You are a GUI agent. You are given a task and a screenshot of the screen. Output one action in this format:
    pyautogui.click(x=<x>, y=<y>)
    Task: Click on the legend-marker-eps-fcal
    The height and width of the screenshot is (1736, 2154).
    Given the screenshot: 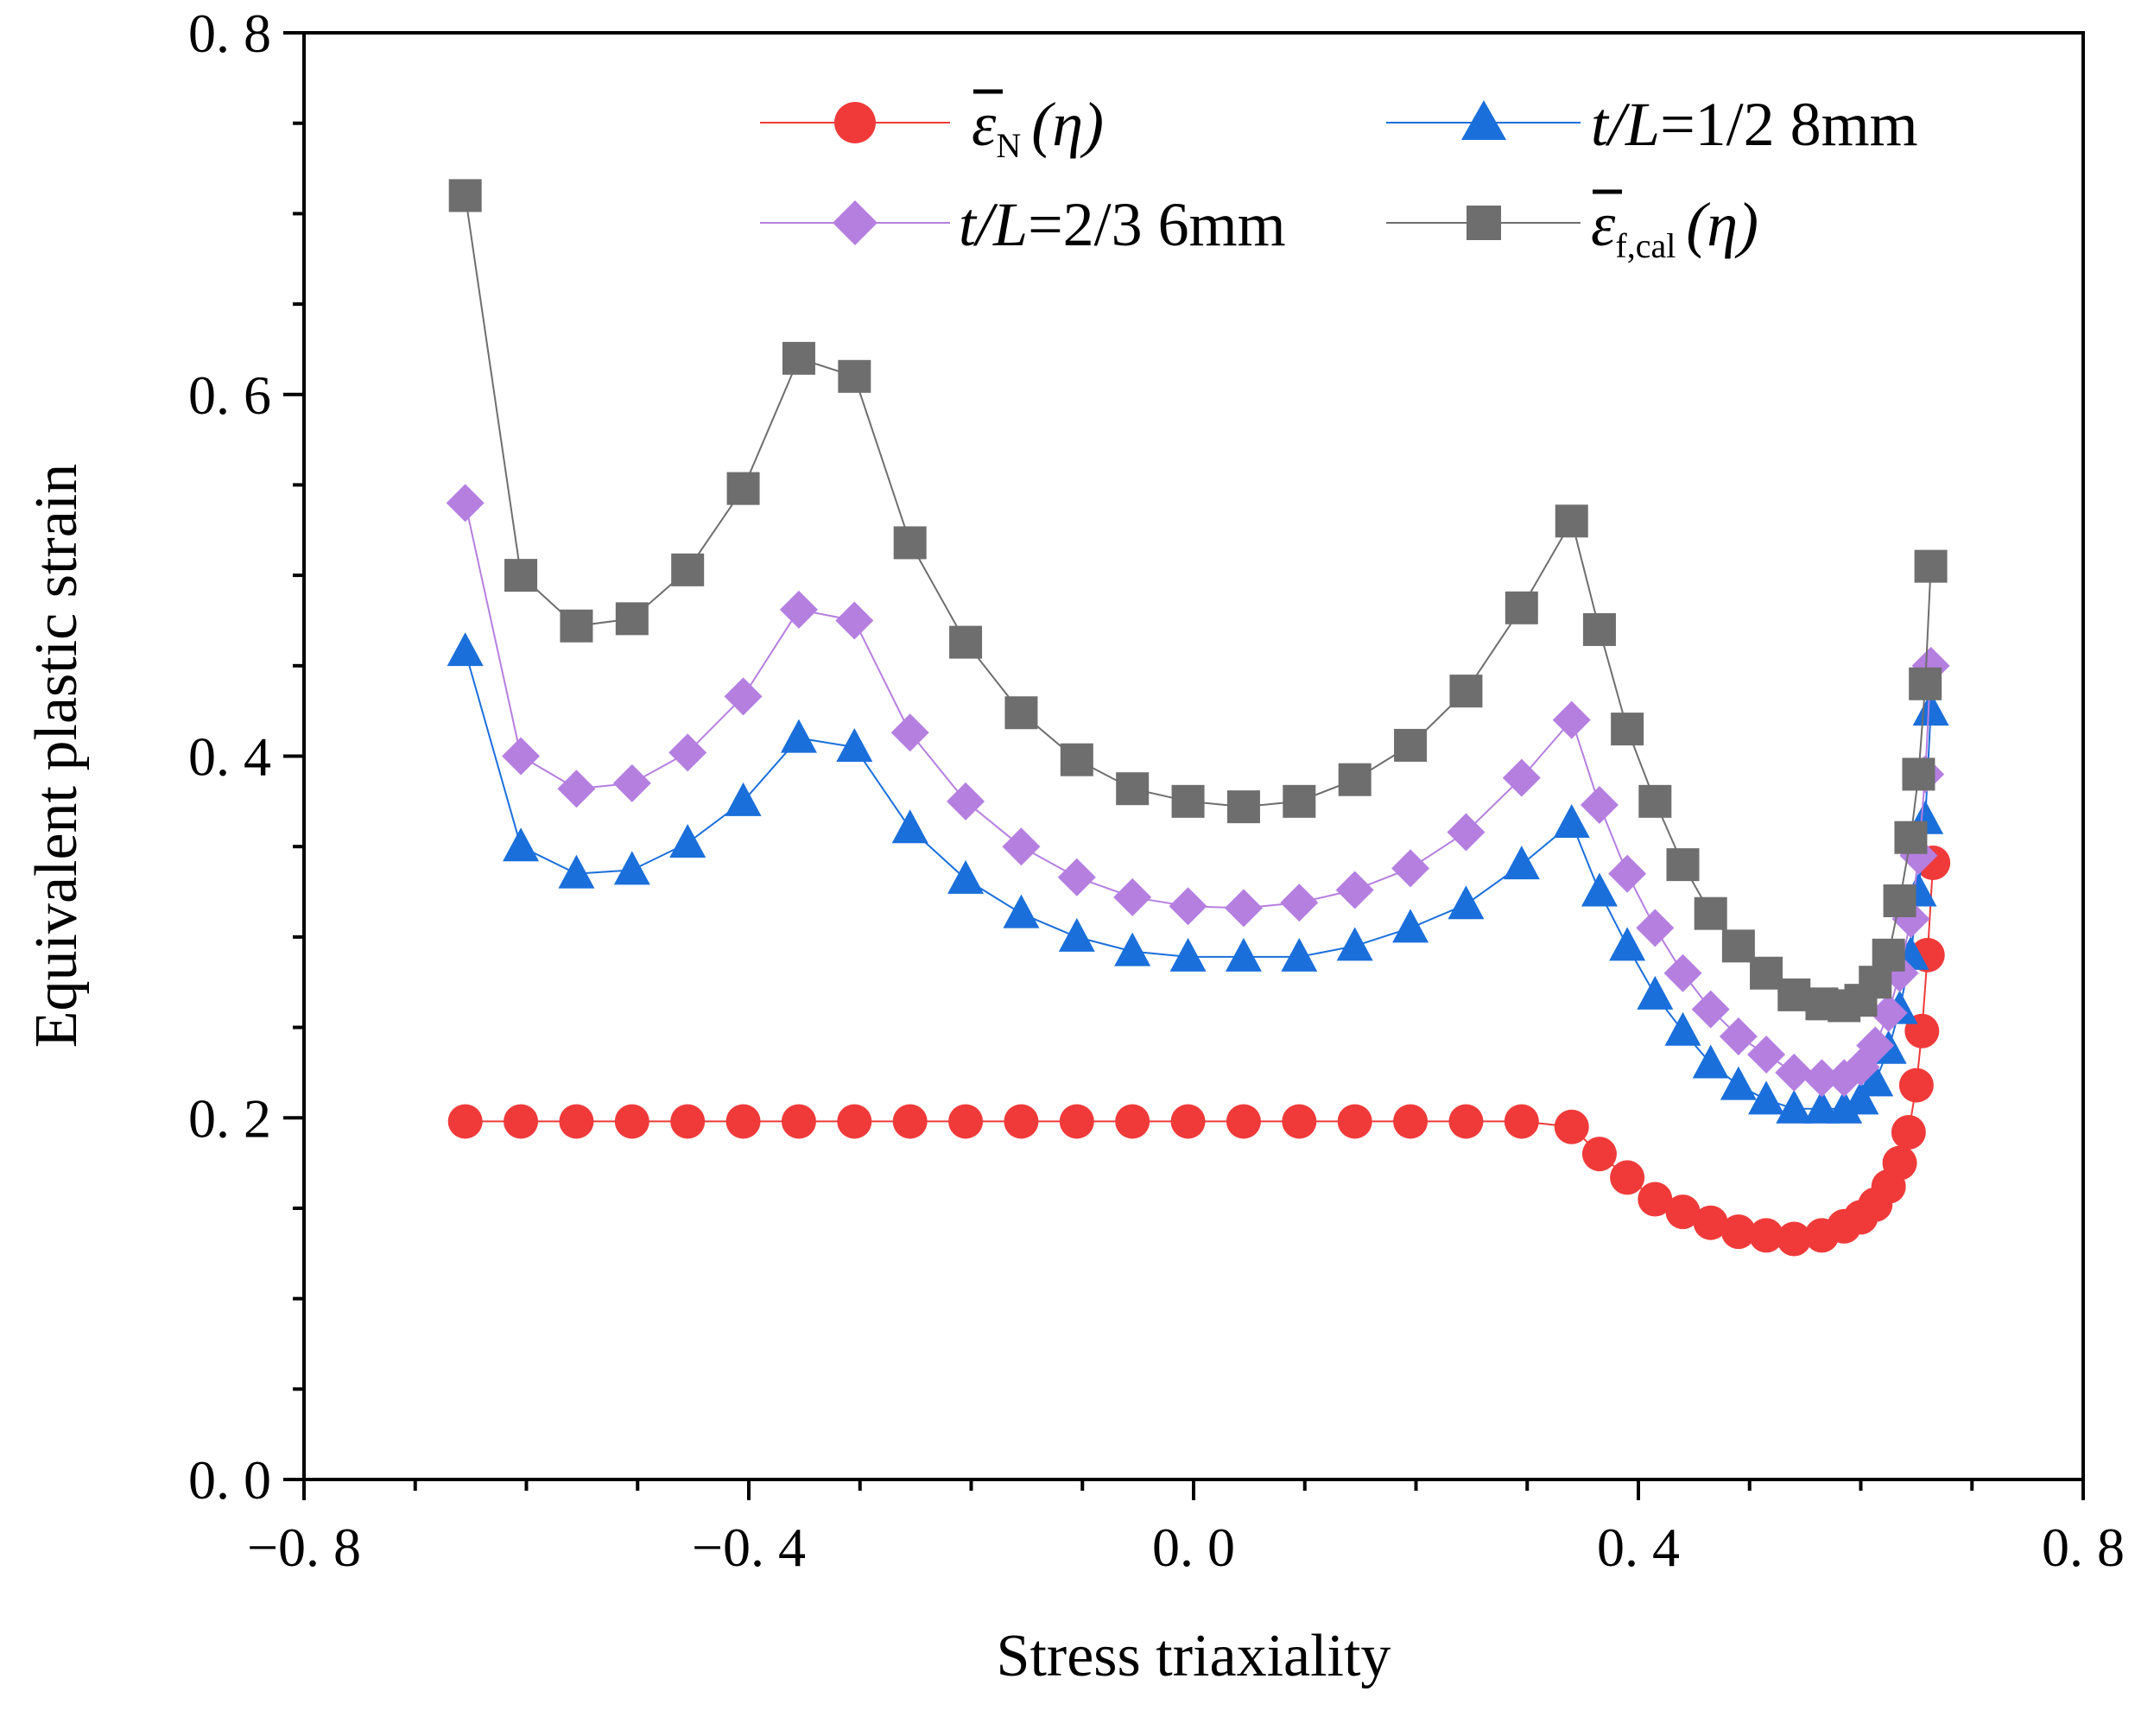 What is the action you would take?
    pyautogui.click(x=1484, y=223)
    